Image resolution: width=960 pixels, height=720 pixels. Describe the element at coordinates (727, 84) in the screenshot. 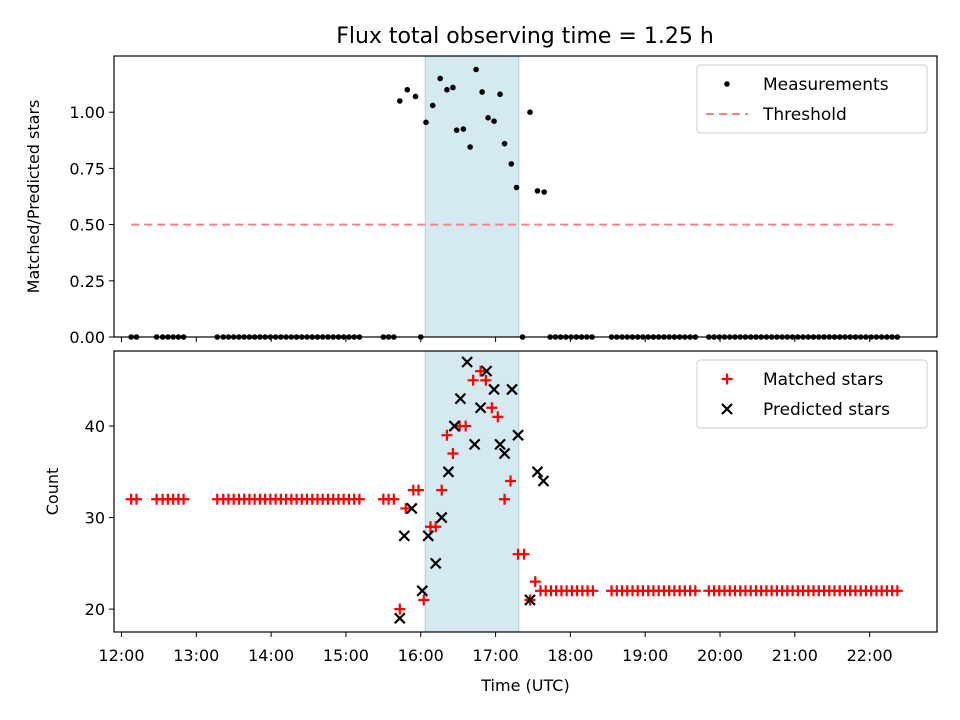

I see `legend-measurement-key` at that location.